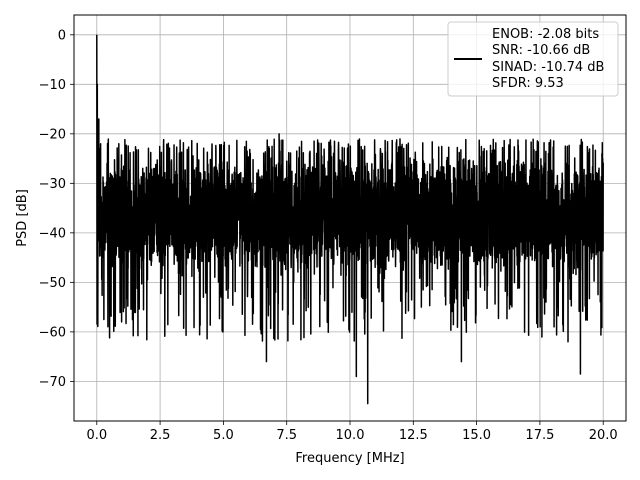 The height and width of the screenshot is (480, 640). I want to click on x-tick-label: 2.5, so click(160, 435).